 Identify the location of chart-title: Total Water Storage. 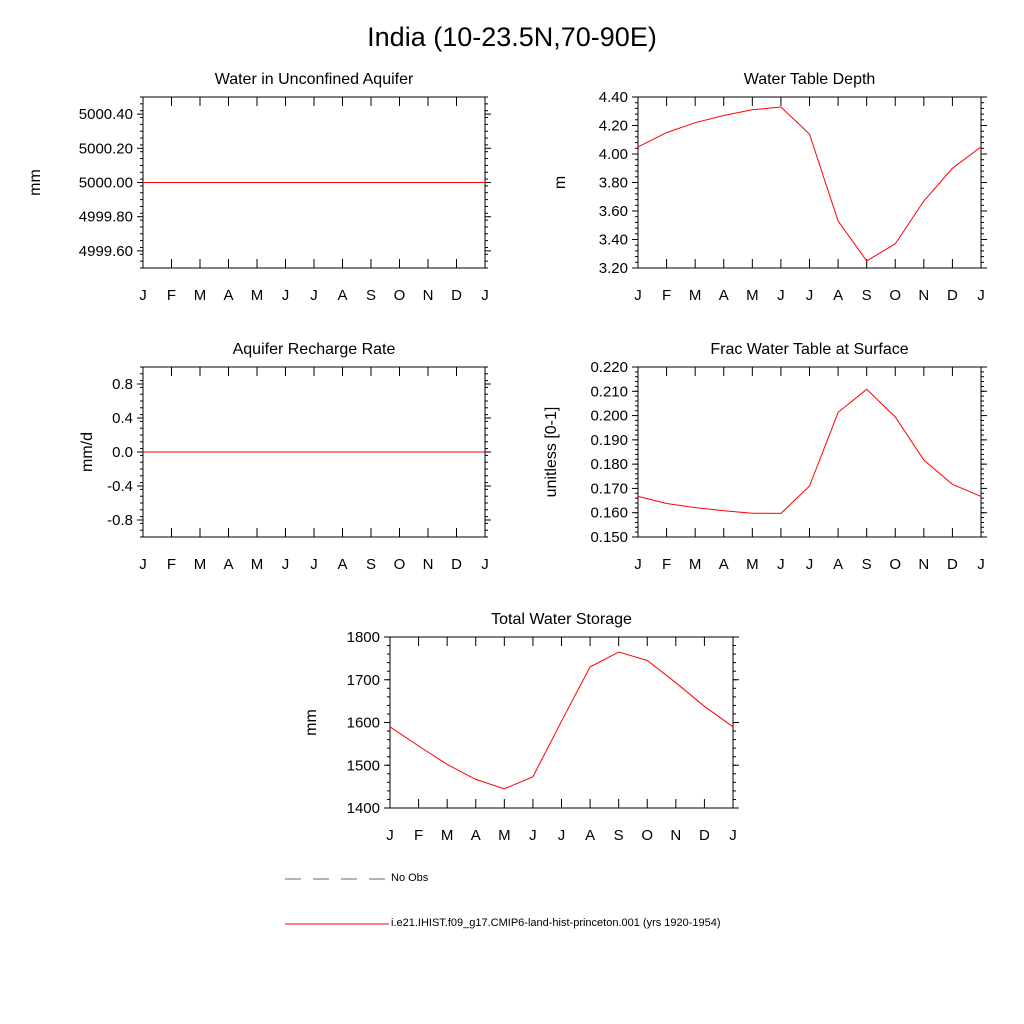
(561, 619).